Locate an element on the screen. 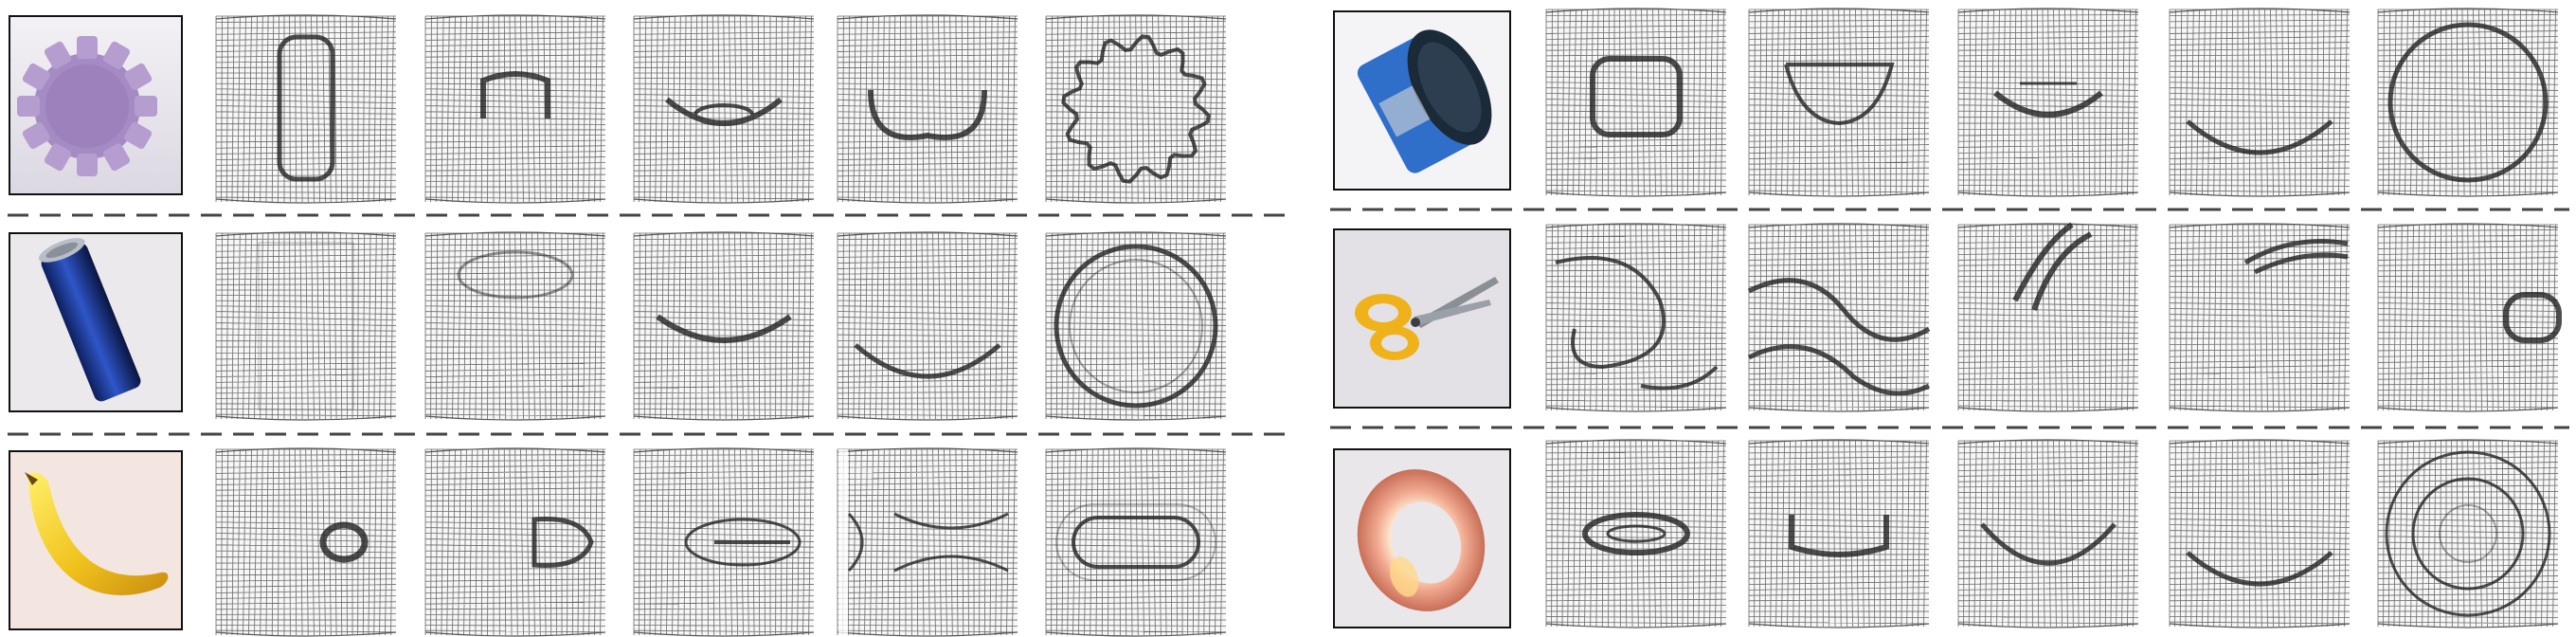 This screenshot has height=637, width=2576. thumb-banana is located at coordinates (96, 540).